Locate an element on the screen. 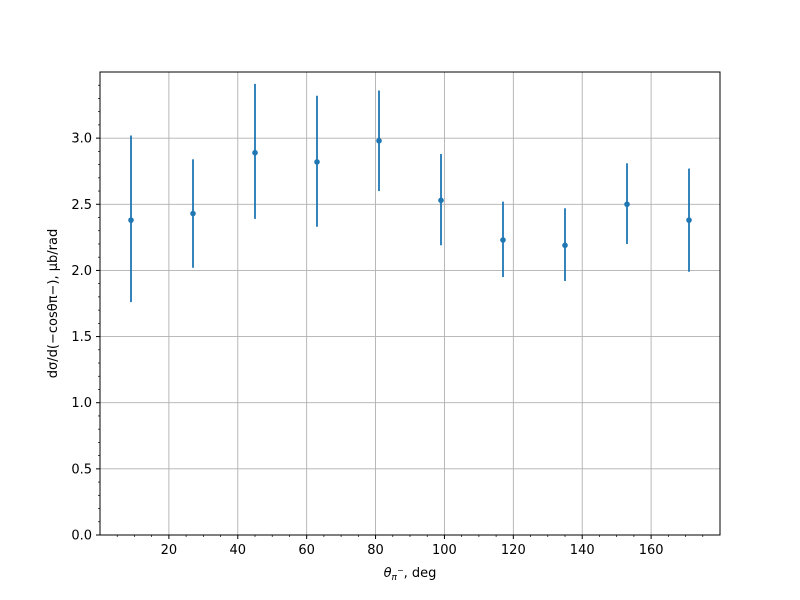 Image resolution: width=800 pixels, height=600 pixels. y-tick-label: 0.5 is located at coordinates (81, 469).